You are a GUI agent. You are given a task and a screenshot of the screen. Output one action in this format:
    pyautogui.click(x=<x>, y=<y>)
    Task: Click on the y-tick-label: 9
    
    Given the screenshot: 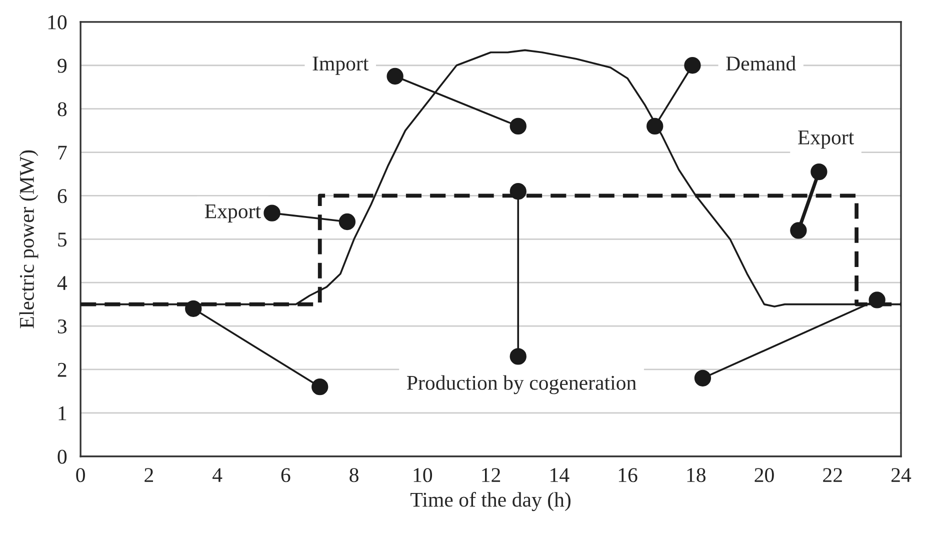 What is the action you would take?
    pyautogui.click(x=62, y=65)
    